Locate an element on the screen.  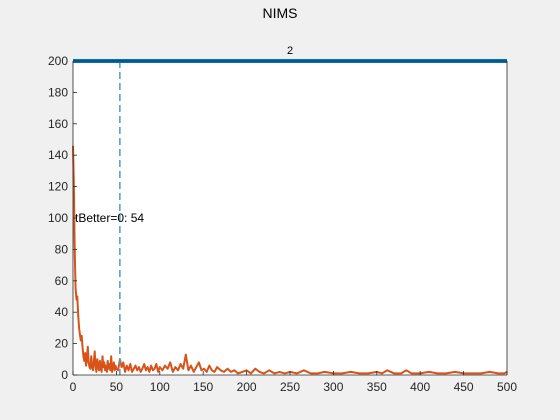
y-tick-label: 140 is located at coordinates (58, 155).